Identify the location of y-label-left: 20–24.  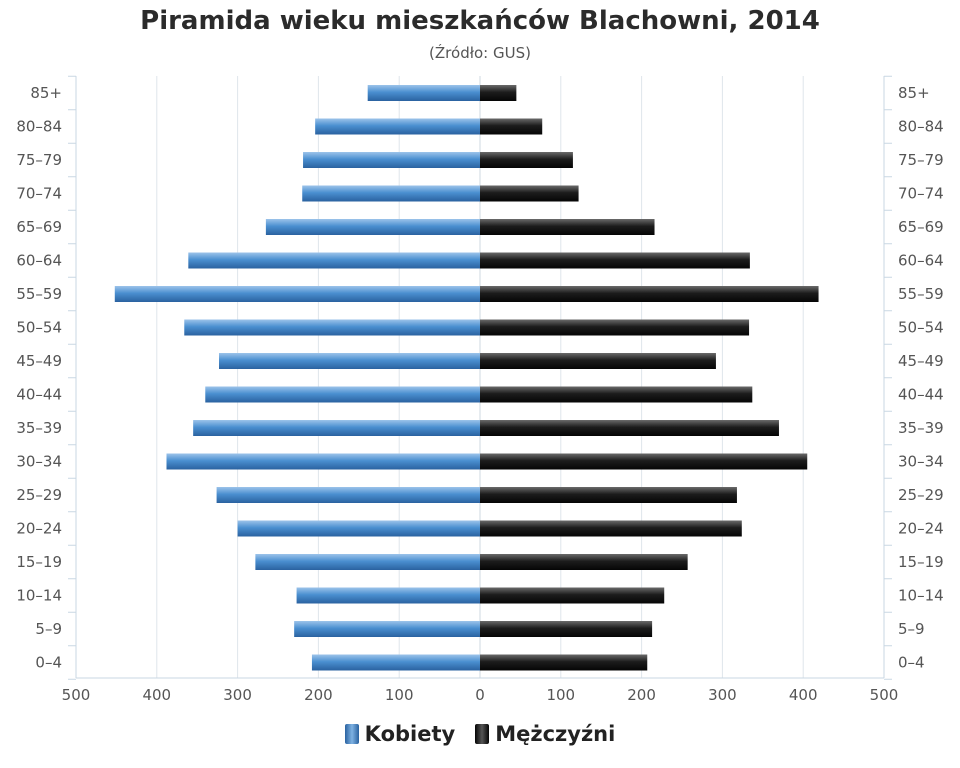
(39, 529).